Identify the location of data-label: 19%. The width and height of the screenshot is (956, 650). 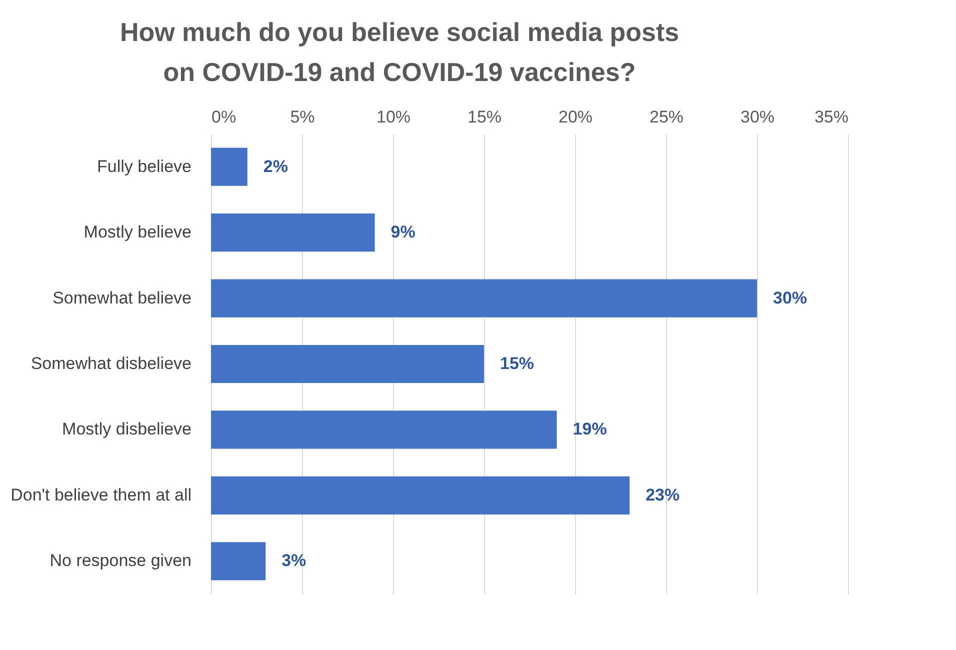
(589, 429).